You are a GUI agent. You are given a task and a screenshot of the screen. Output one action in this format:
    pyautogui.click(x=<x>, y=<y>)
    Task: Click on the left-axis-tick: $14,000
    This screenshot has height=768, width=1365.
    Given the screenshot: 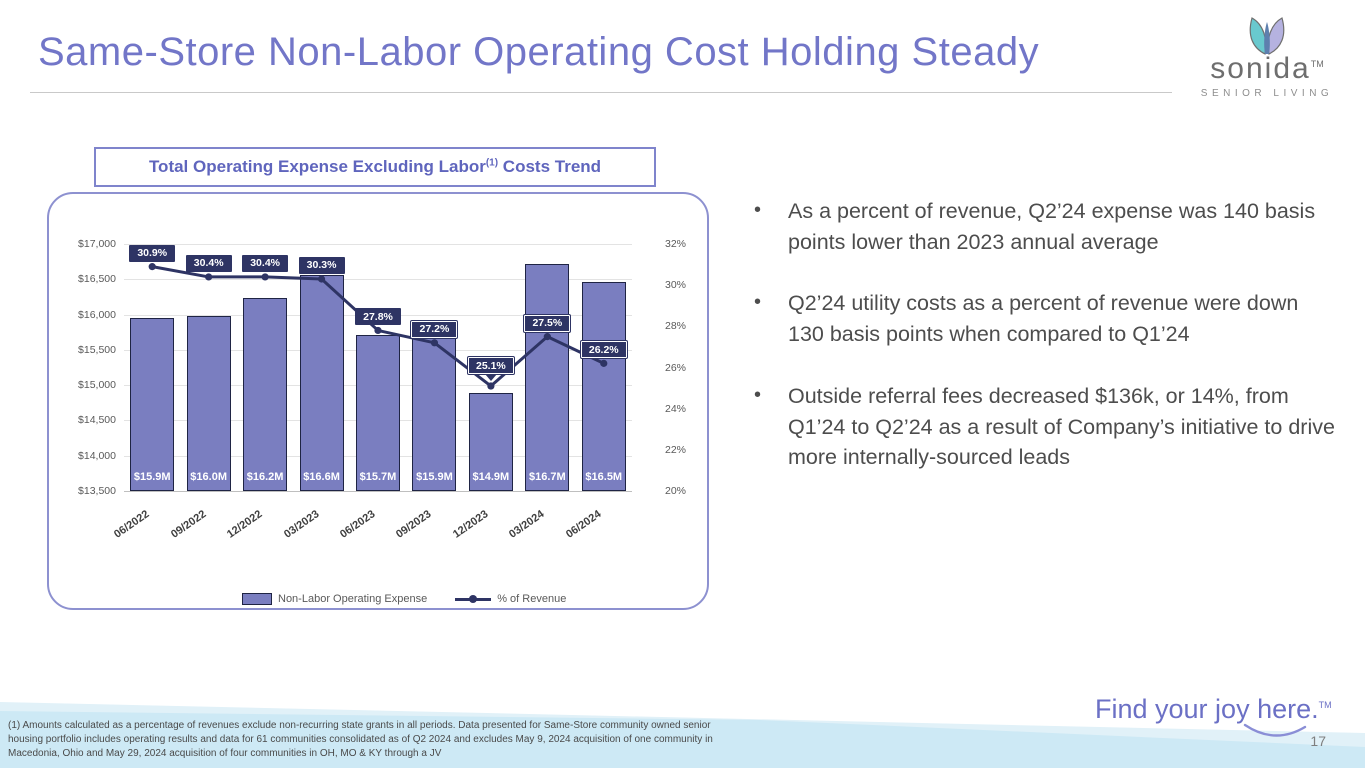 What is the action you would take?
    pyautogui.click(x=97, y=455)
    